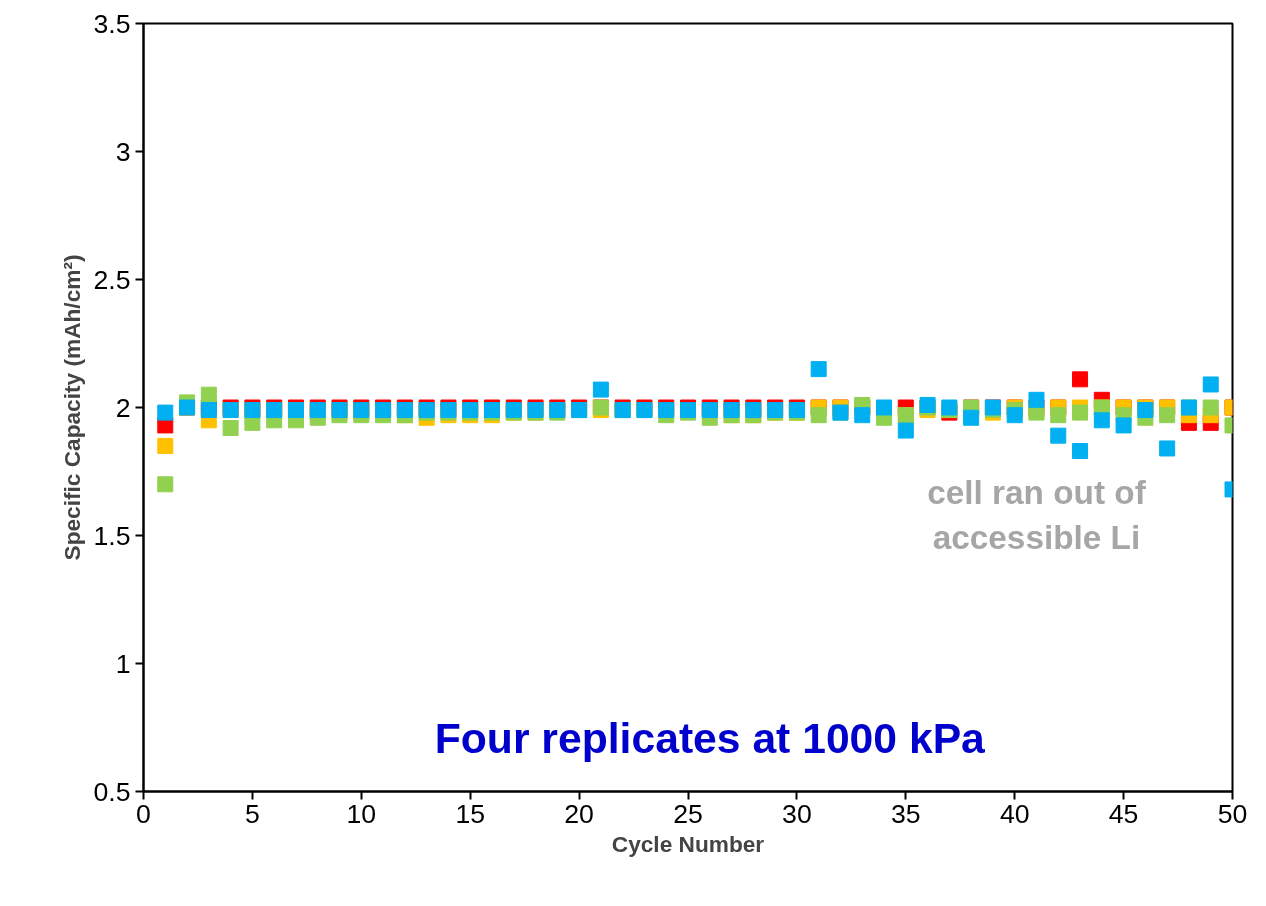  What do you see at coordinates (112, 535) in the screenshot?
I see `y-tick-label: 1.5` at bounding box center [112, 535].